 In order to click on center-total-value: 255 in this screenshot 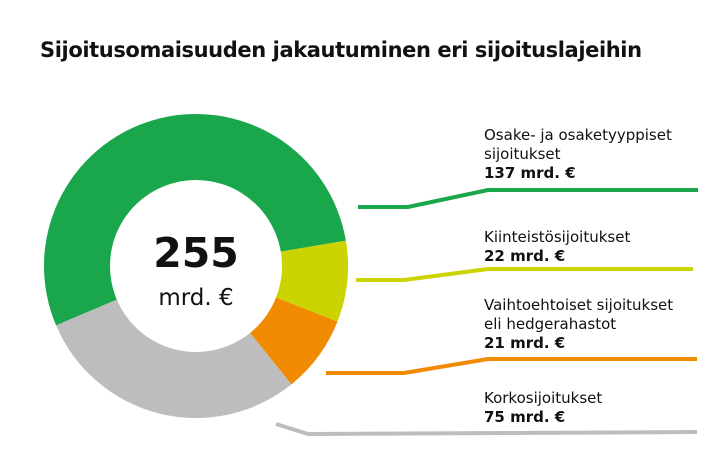, I will do `click(196, 253)`.